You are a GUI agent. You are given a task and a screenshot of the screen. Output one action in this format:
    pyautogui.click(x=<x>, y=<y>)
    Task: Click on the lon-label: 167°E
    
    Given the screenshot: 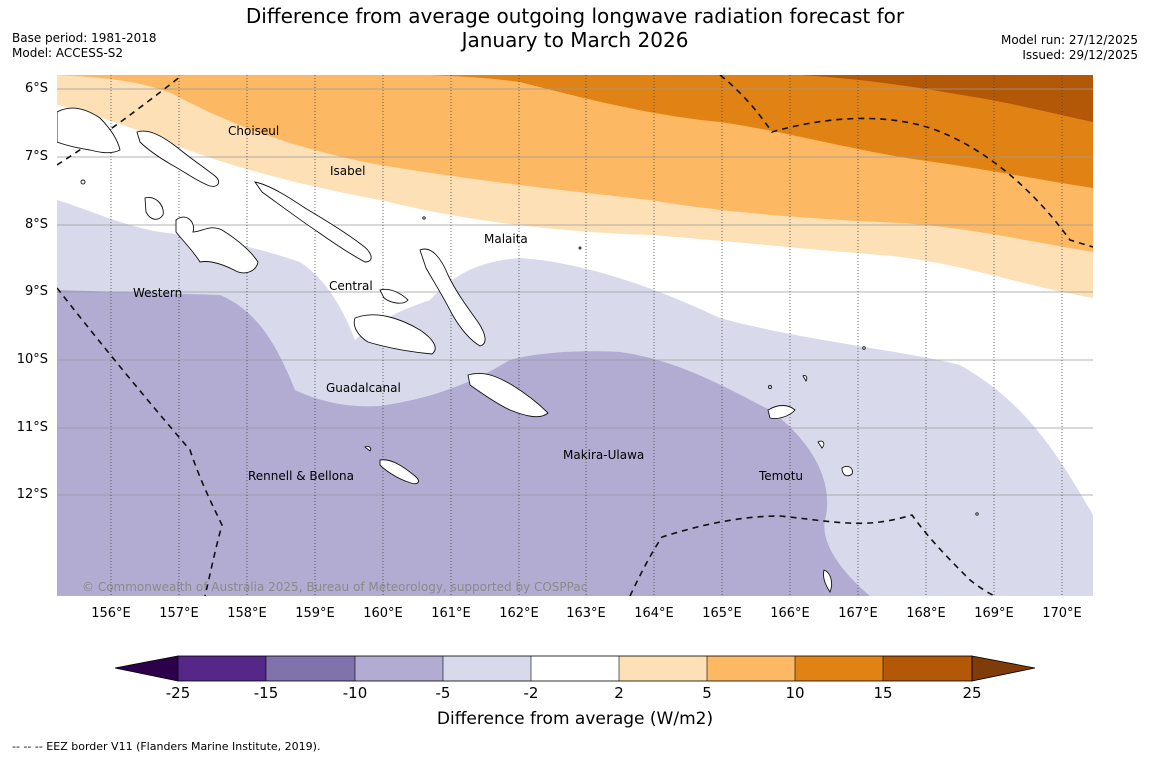 What is the action you would take?
    pyautogui.click(x=858, y=613)
    